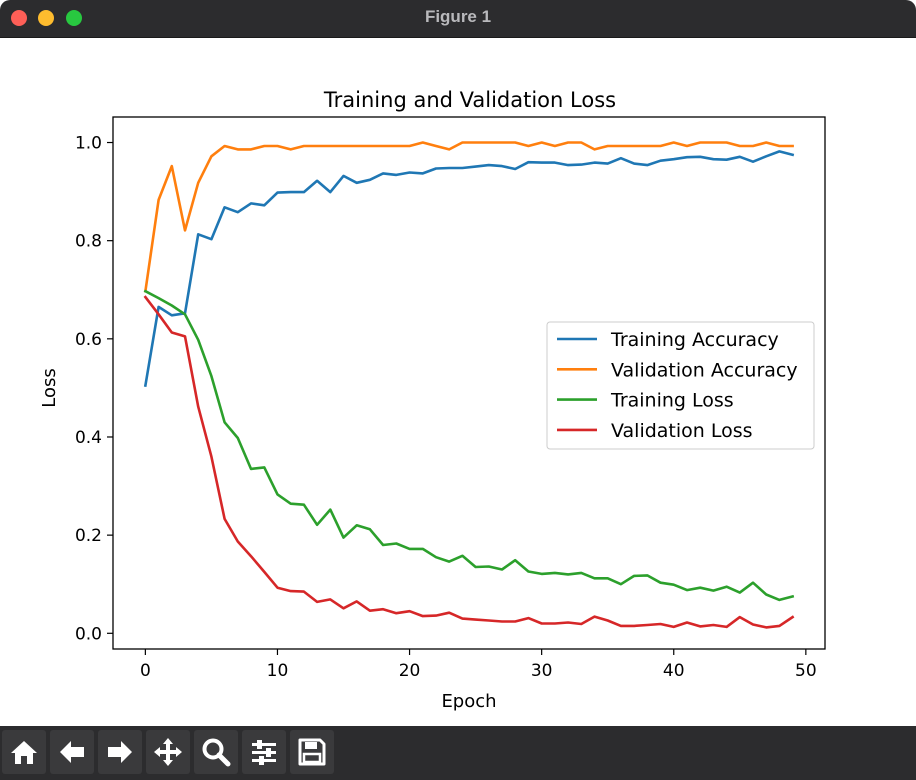 The image size is (916, 780). I want to click on close-window-button, so click(19, 18).